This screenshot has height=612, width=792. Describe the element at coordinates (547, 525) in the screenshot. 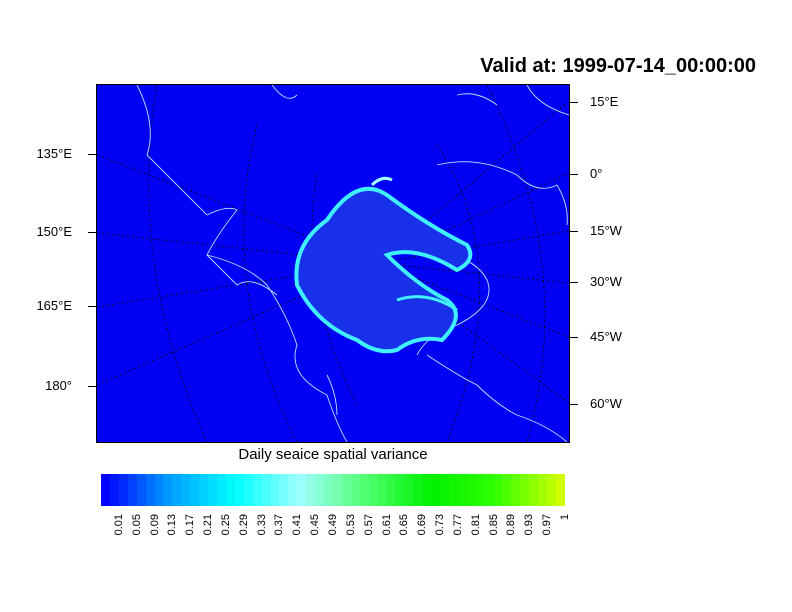

I see `colorbar-tick-label: 0.97` at that location.